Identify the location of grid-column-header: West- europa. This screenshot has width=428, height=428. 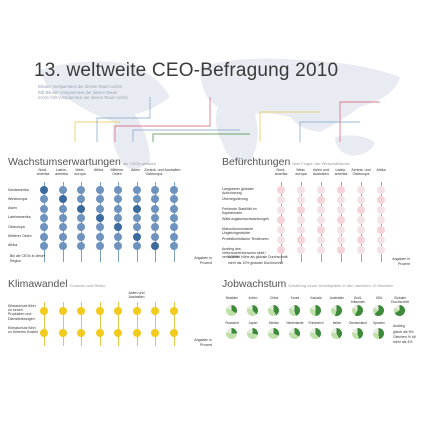
(301, 172).